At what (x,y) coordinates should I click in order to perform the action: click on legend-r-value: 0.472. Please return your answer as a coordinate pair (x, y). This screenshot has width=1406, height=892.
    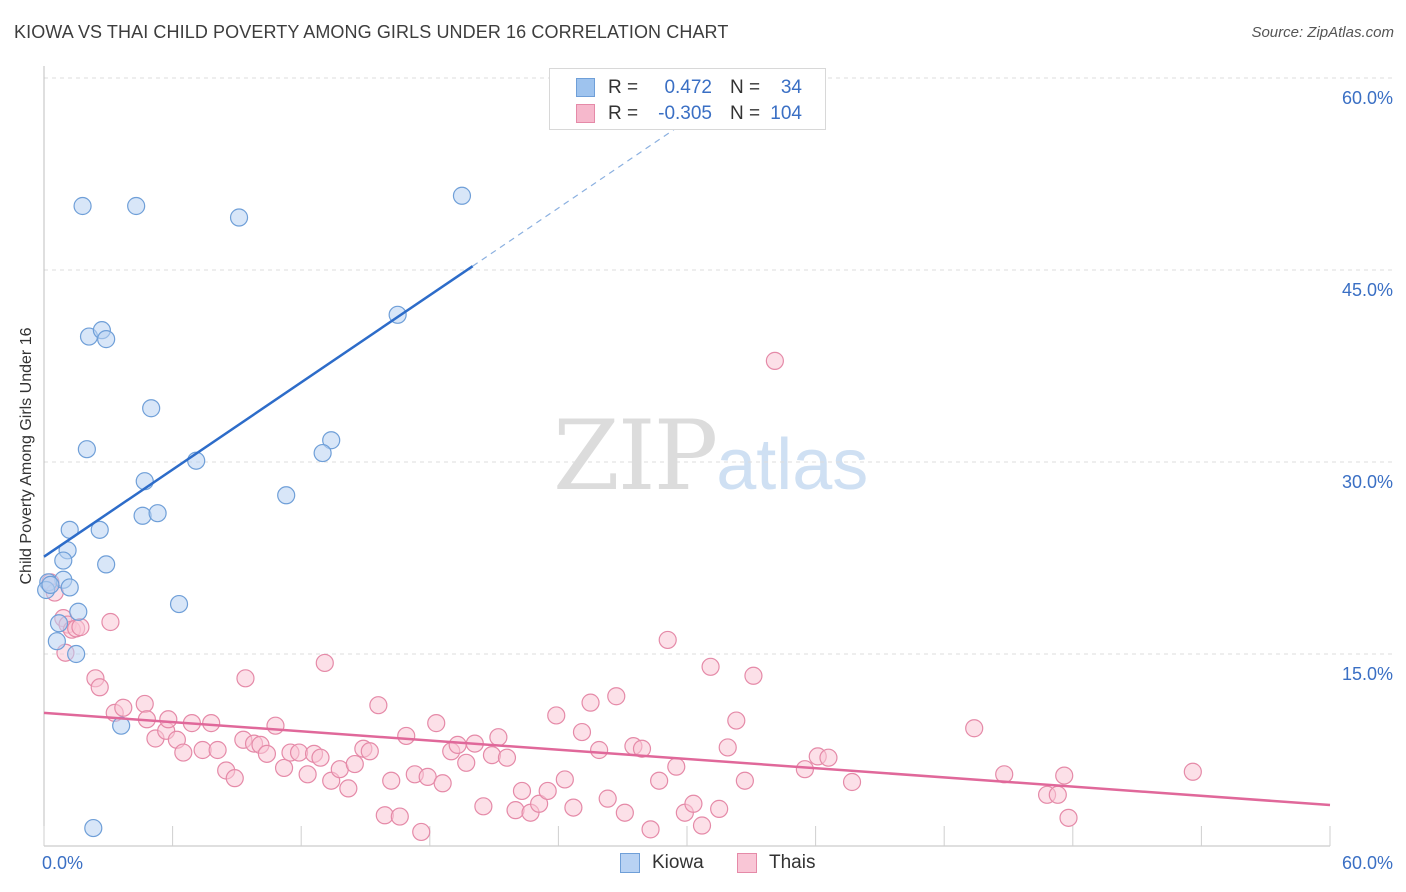
    Looking at the image, I should click on (688, 87).